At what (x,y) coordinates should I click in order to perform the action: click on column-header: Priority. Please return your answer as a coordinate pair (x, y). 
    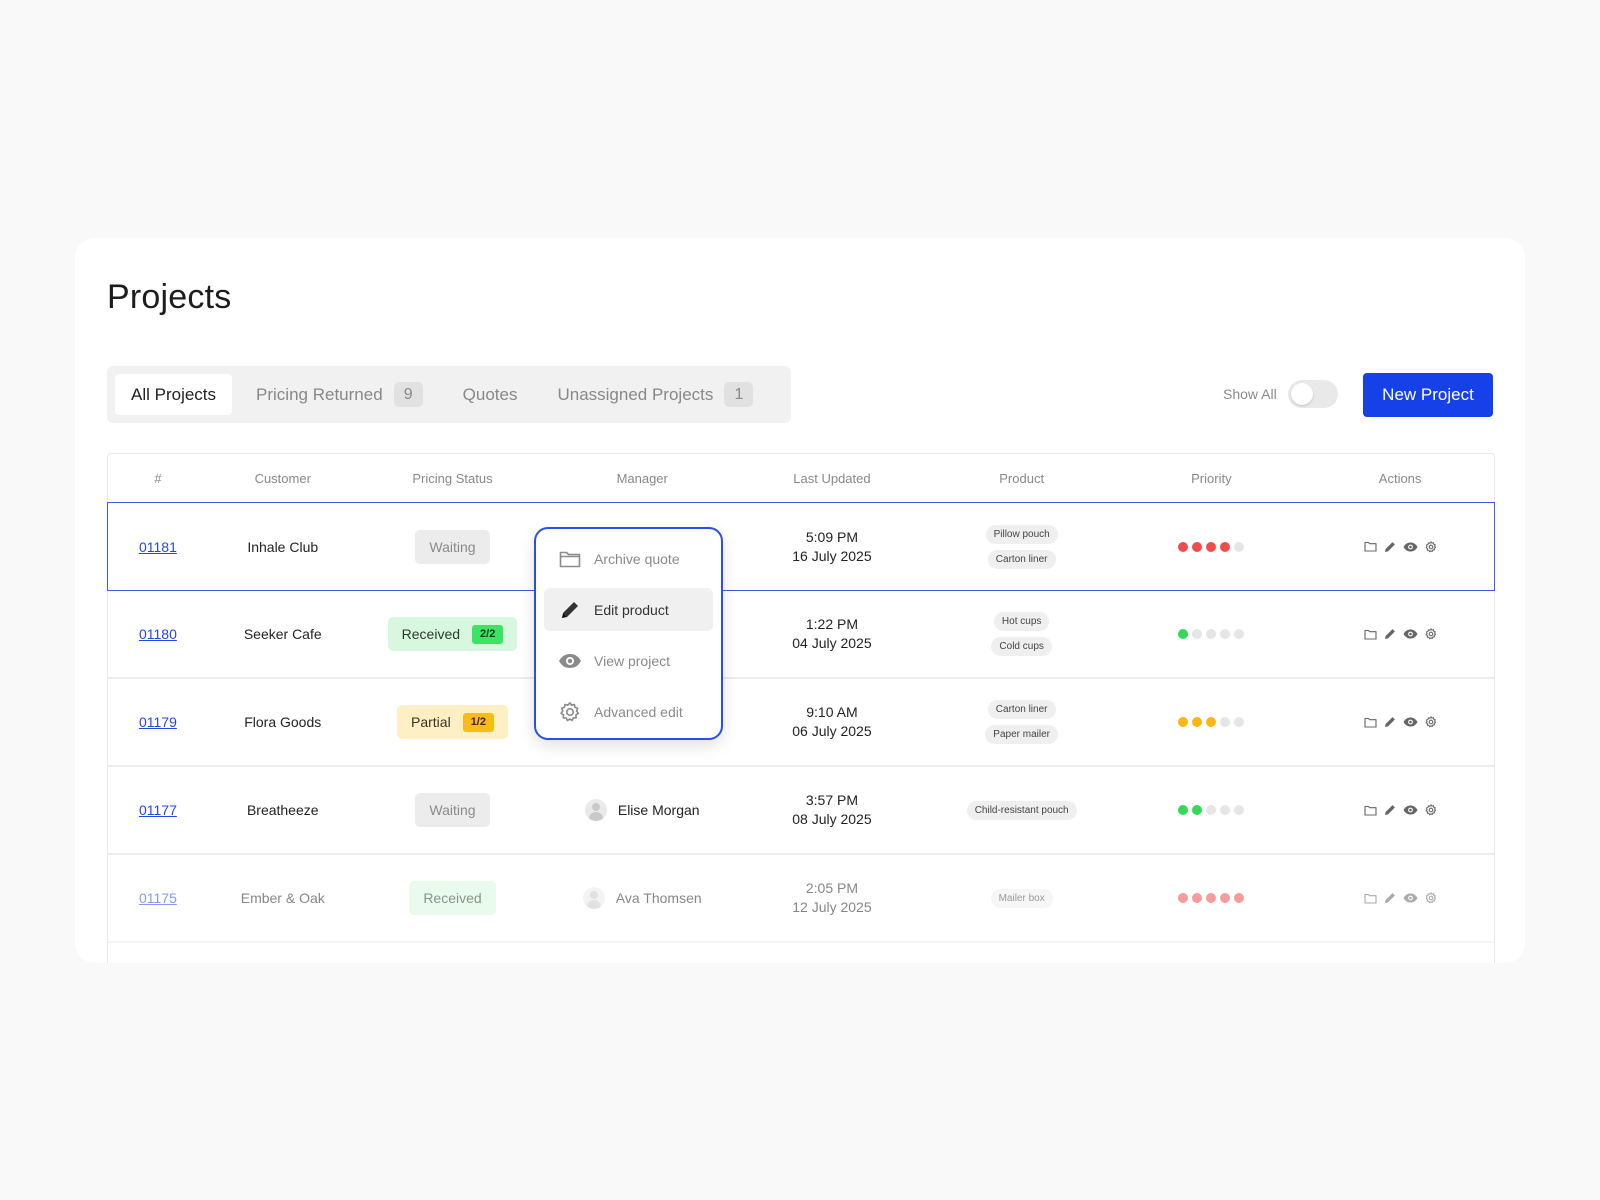
    Looking at the image, I should click on (1211, 478).